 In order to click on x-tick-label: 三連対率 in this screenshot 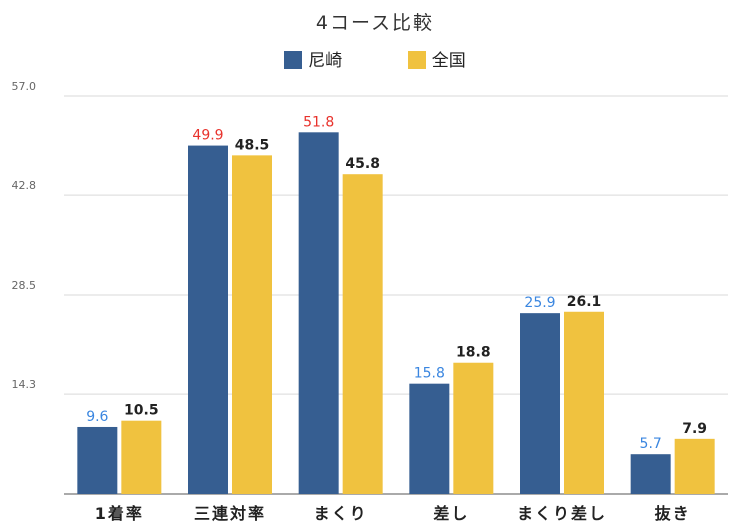, I will do `click(230, 513)`.